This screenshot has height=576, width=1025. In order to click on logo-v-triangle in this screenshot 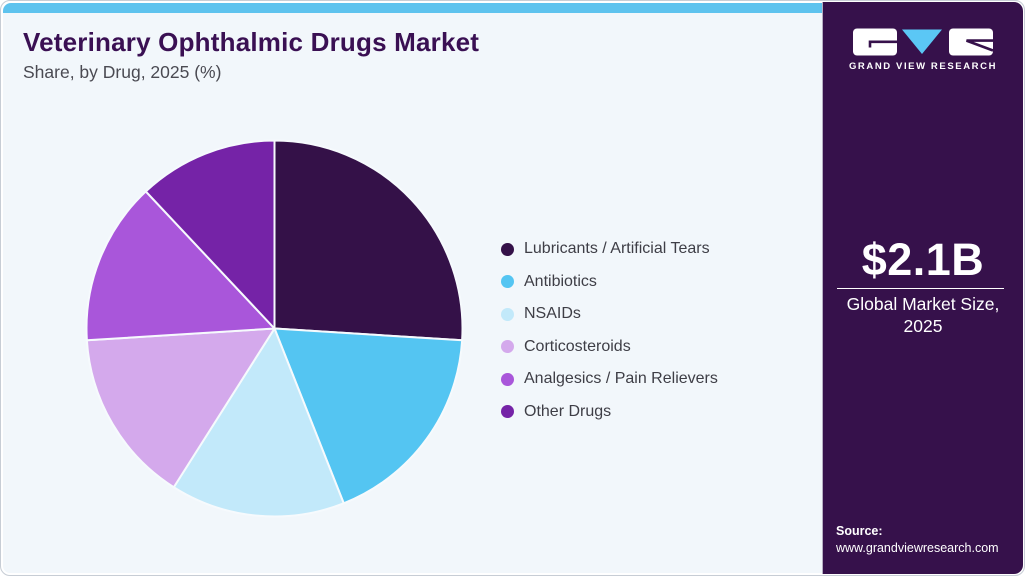, I will do `click(922, 41)`.